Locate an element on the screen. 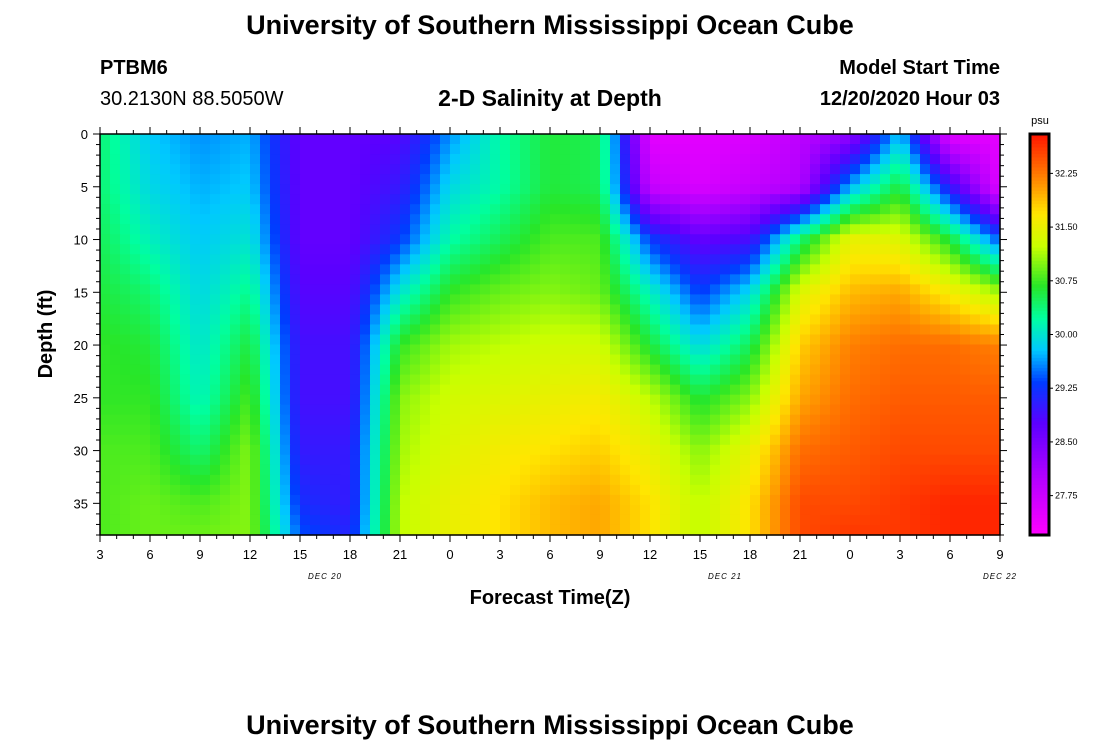  colorbar-tick-label: 29.25 is located at coordinates (1066, 388).